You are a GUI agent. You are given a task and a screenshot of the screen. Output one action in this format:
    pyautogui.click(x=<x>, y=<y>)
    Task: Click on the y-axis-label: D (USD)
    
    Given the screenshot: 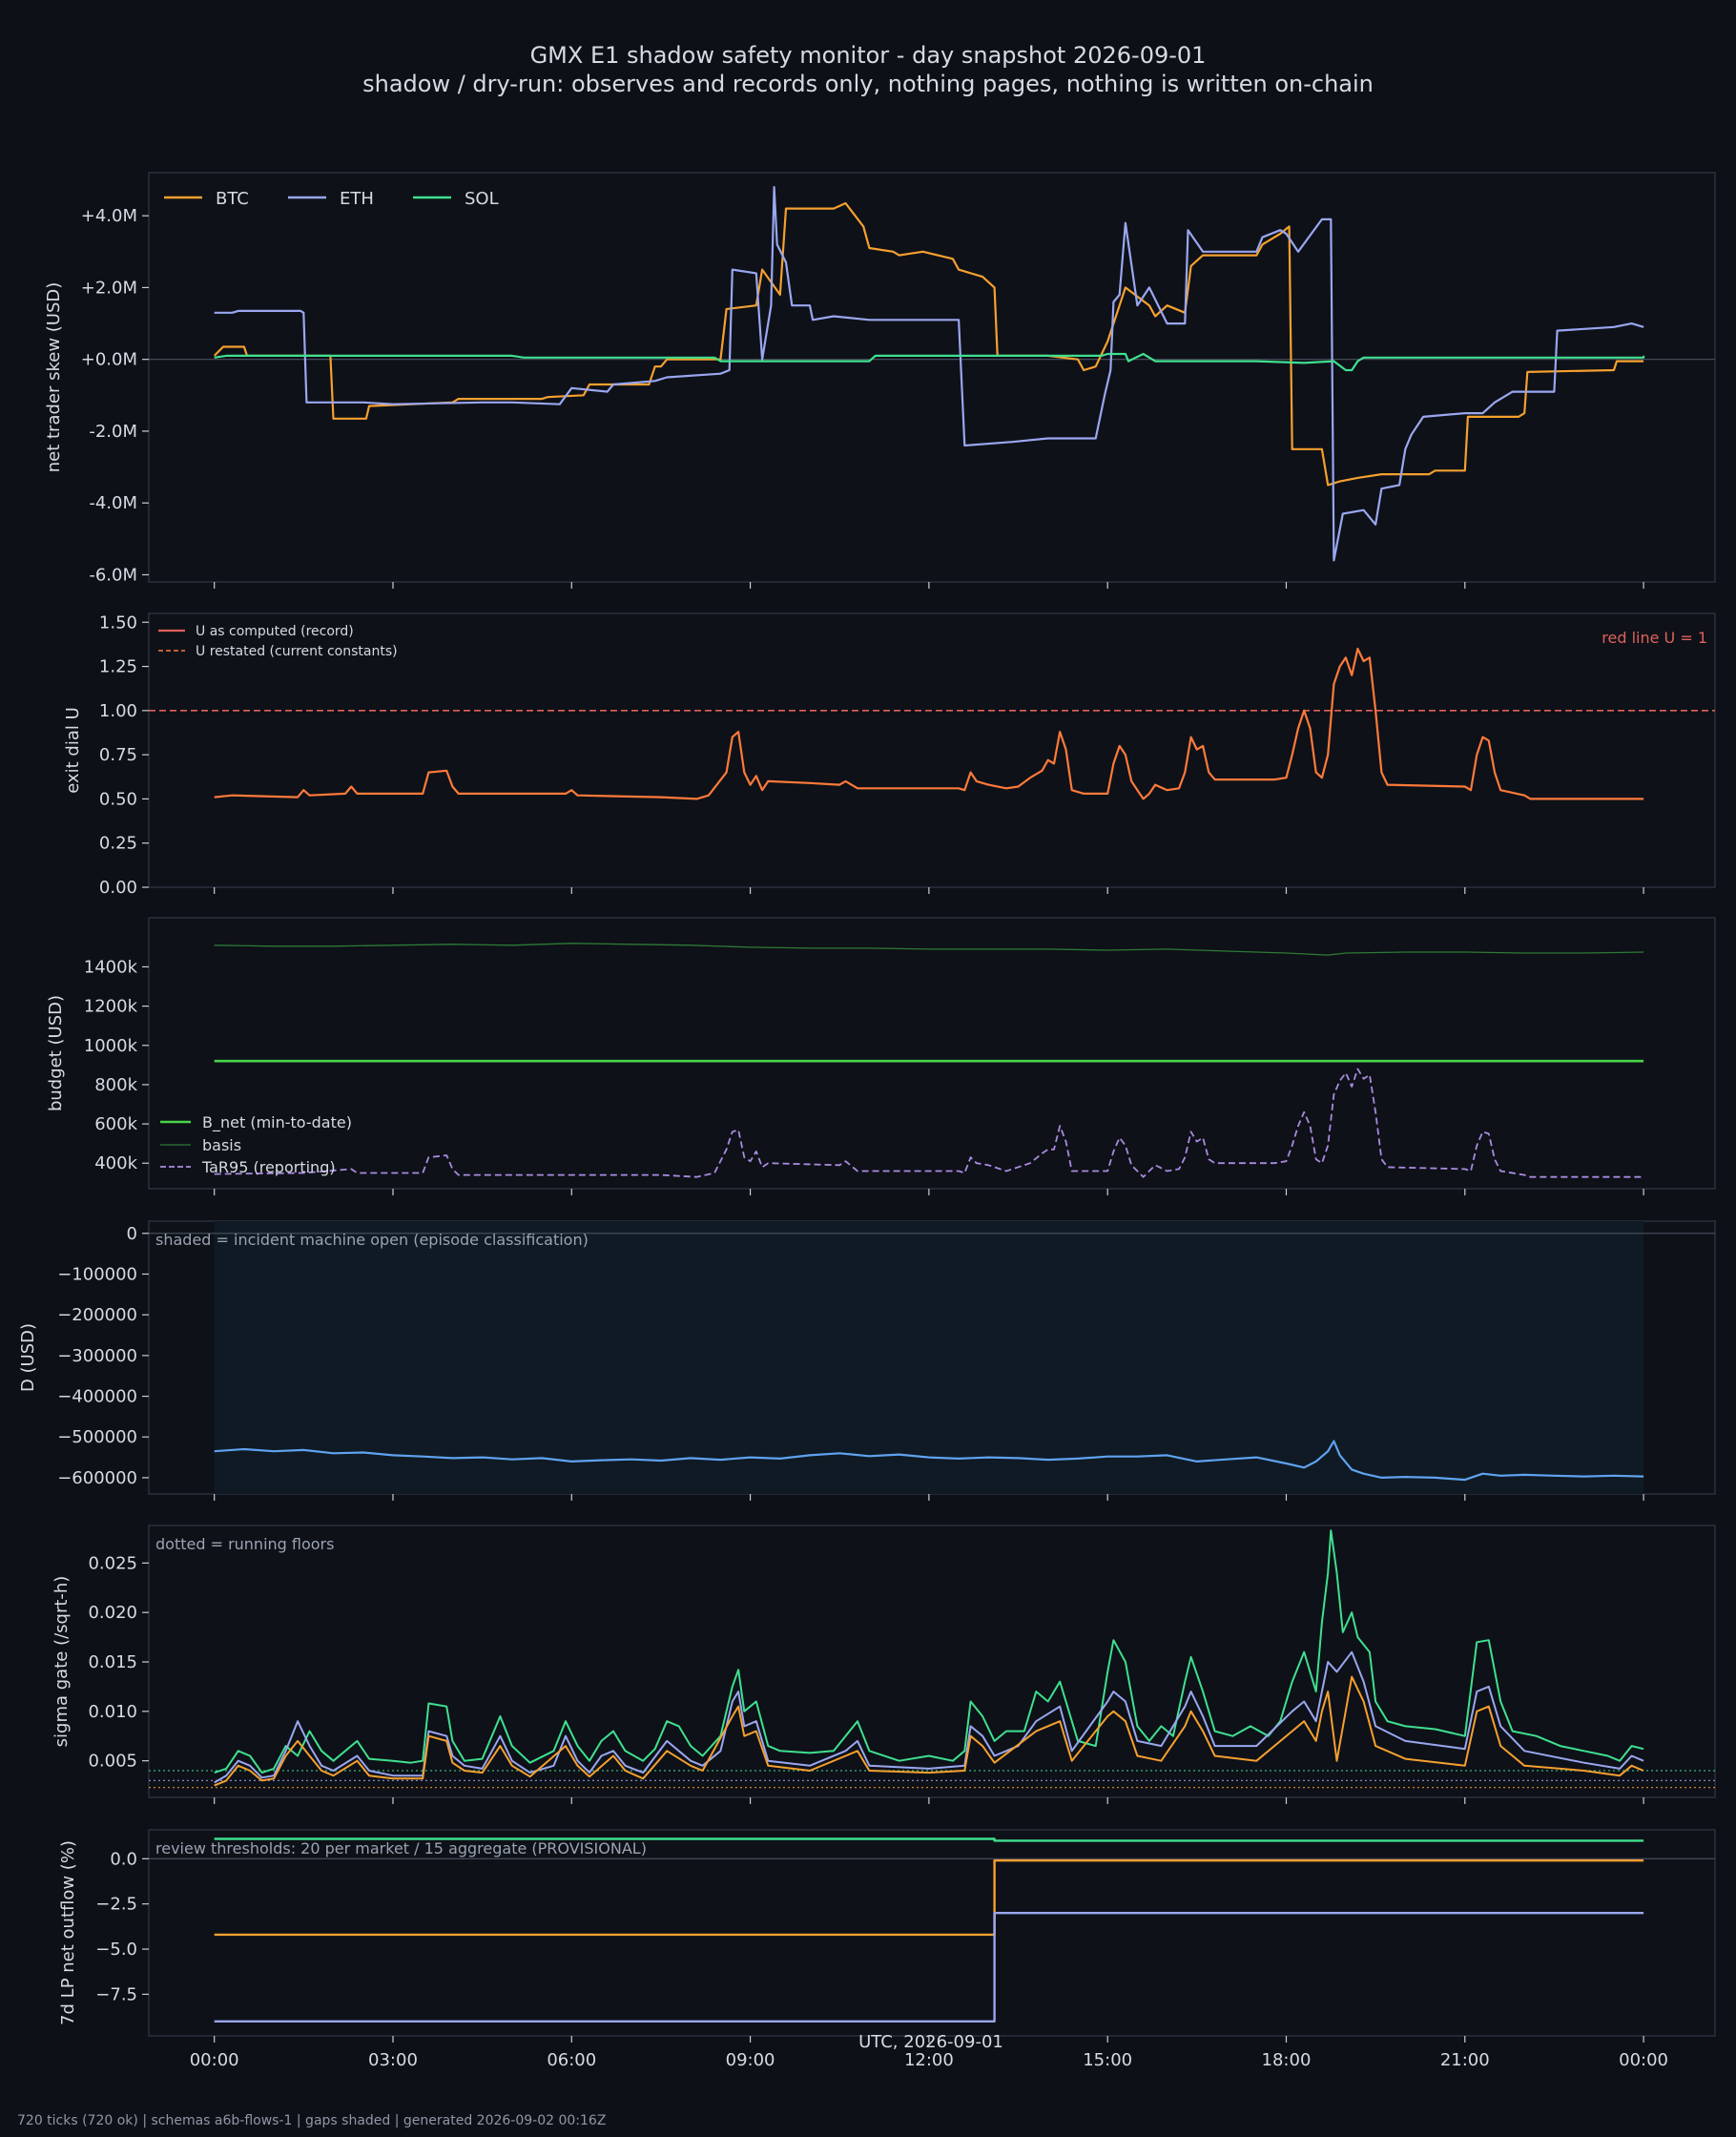 What is the action you would take?
    pyautogui.click(x=28, y=1357)
    